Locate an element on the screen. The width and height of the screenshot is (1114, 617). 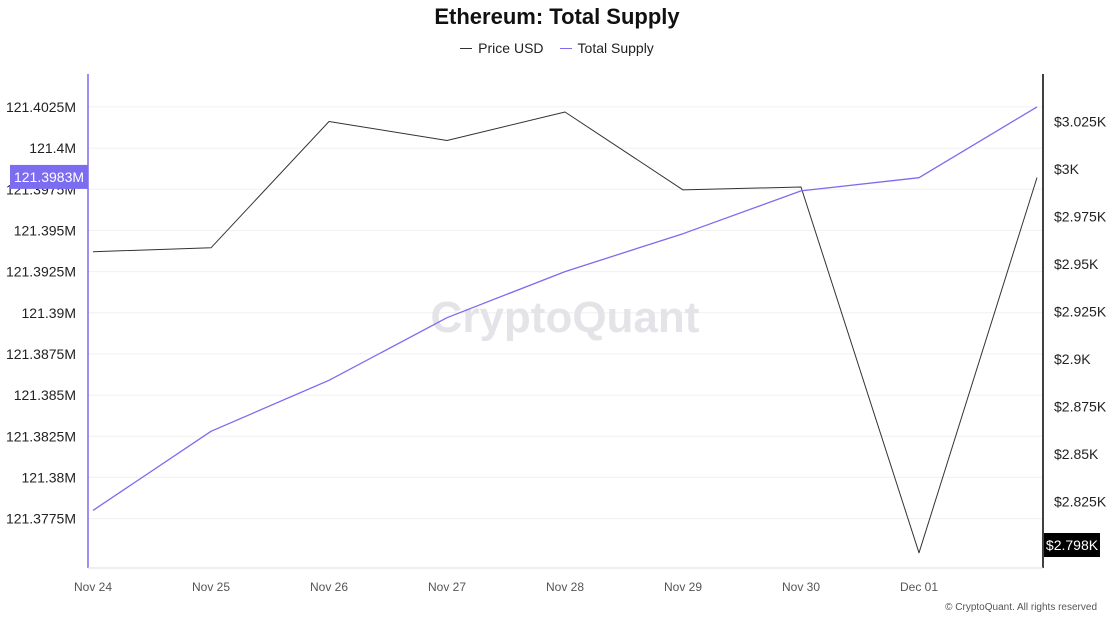
right-tick-label: $2.85K is located at coordinates (1076, 454).